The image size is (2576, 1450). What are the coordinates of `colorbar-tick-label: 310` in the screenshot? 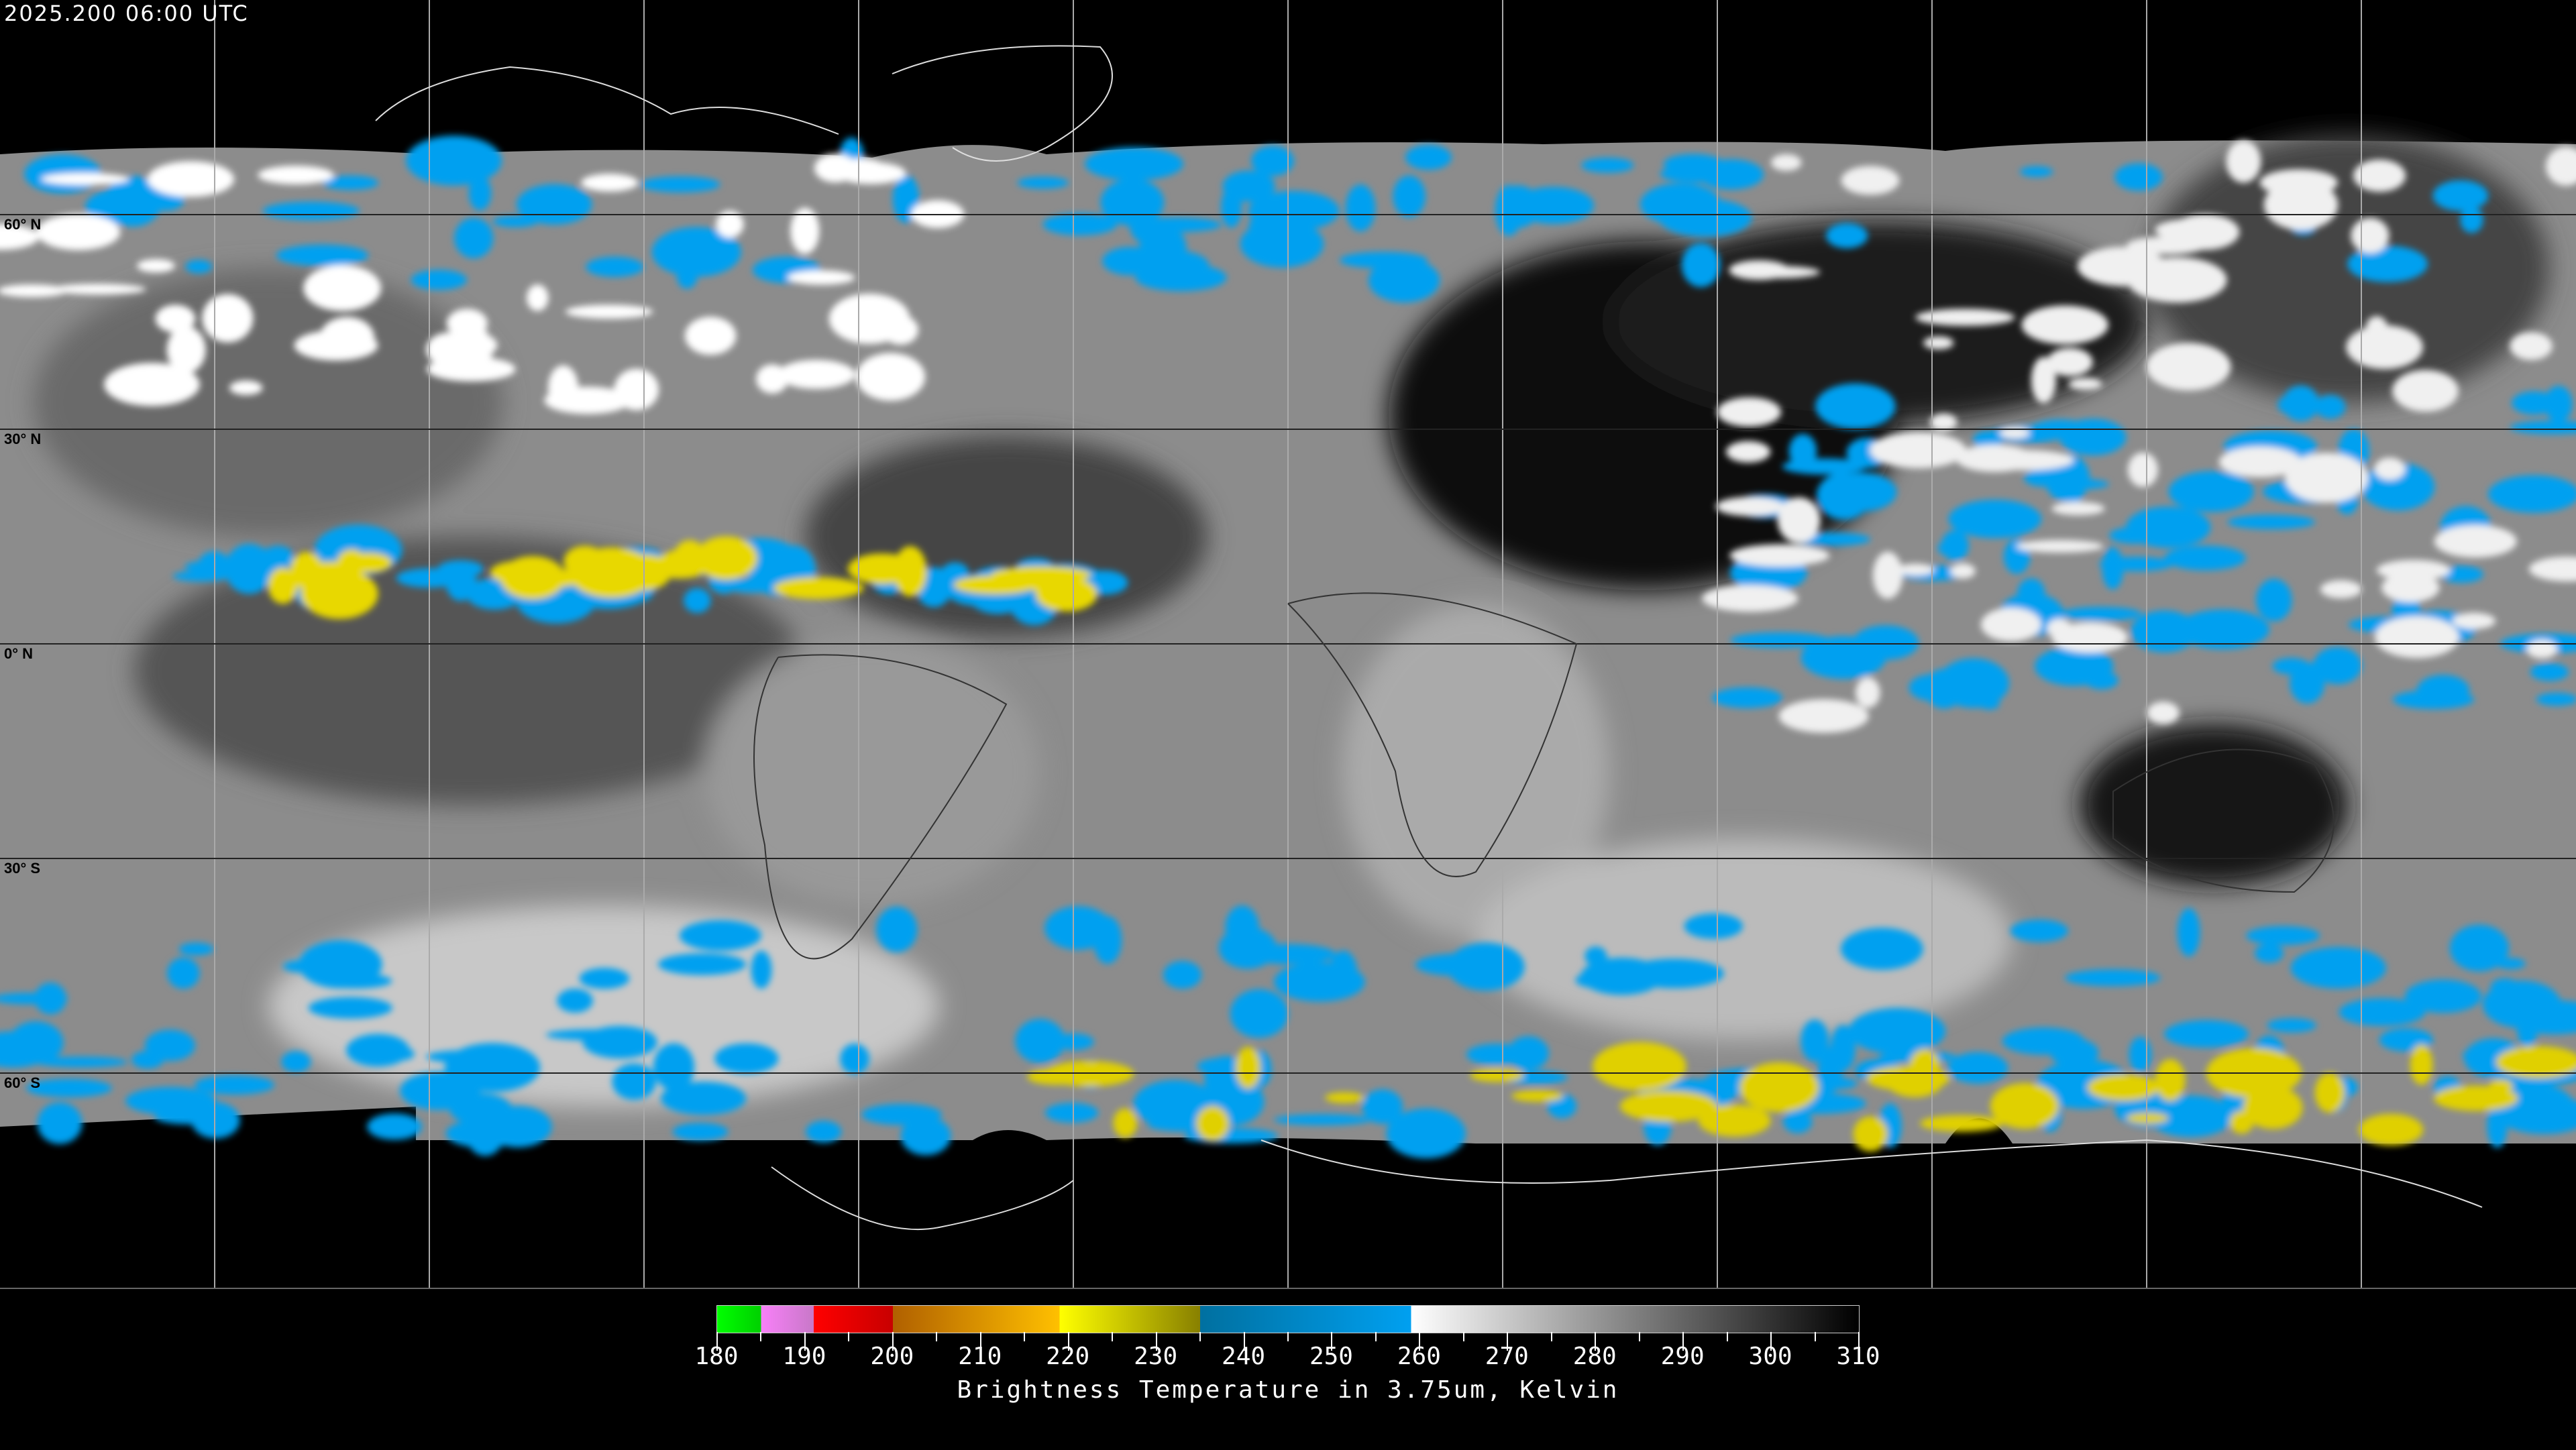 It's located at (1858, 1356).